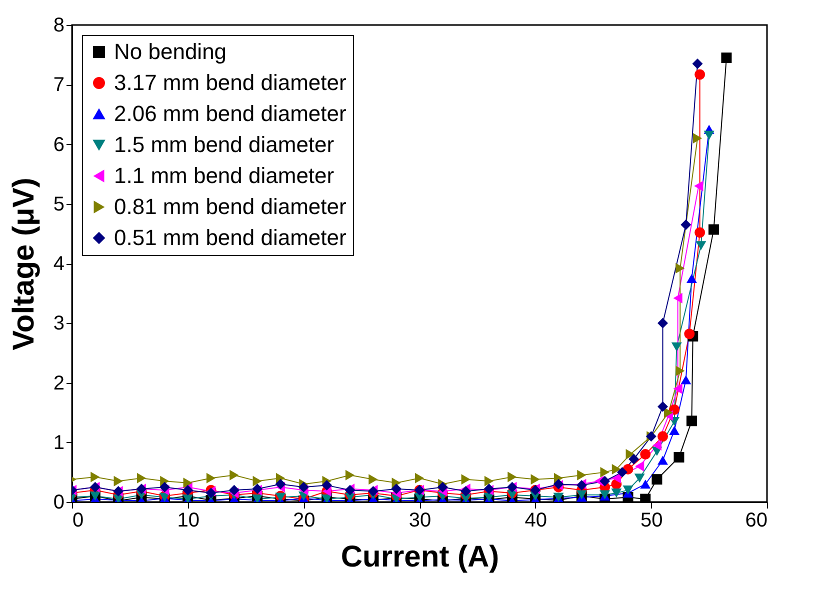  I want to click on legend-label: 3.17 mm bend diameter, so click(230, 82).